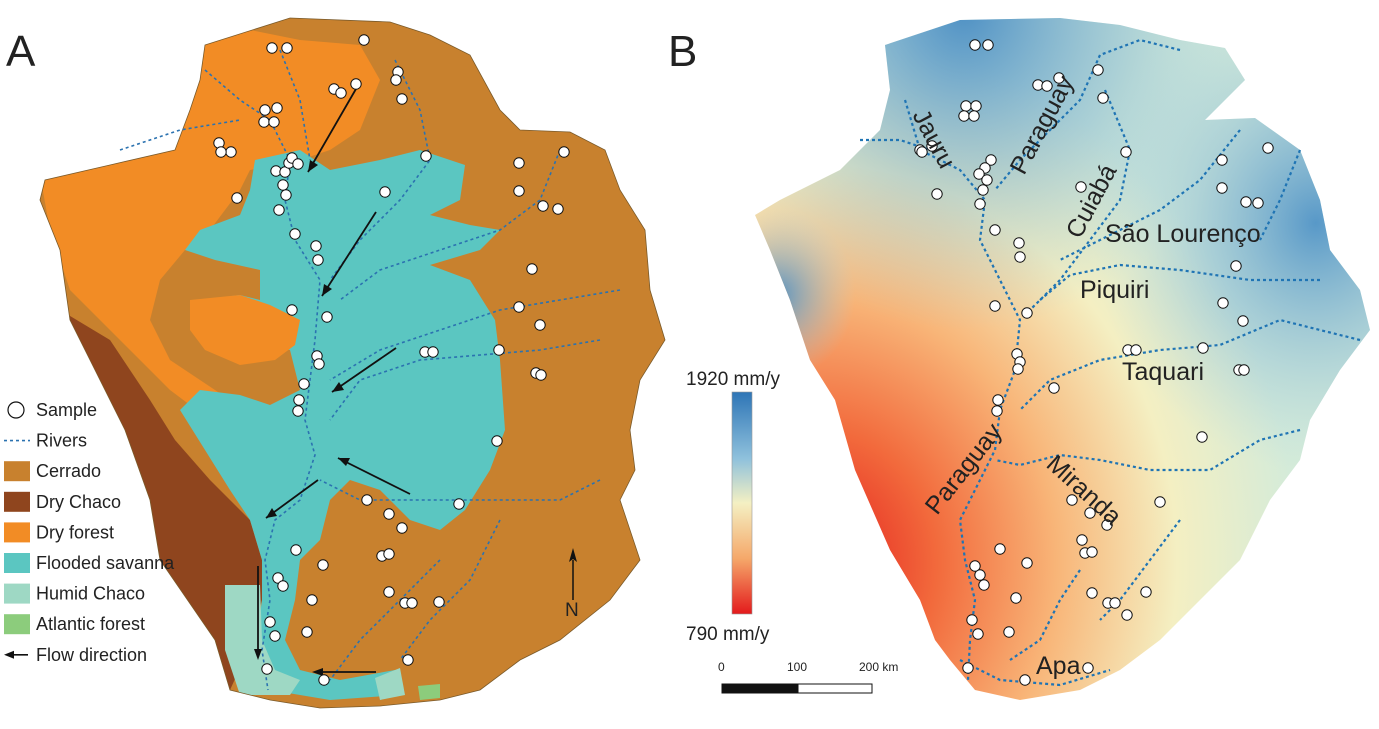 This screenshot has width=1379, height=729. What do you see at coordinates (721, 667) in the screenshot?
I see `scalebar-tick-0: 0` at bounding box center [721, 667].